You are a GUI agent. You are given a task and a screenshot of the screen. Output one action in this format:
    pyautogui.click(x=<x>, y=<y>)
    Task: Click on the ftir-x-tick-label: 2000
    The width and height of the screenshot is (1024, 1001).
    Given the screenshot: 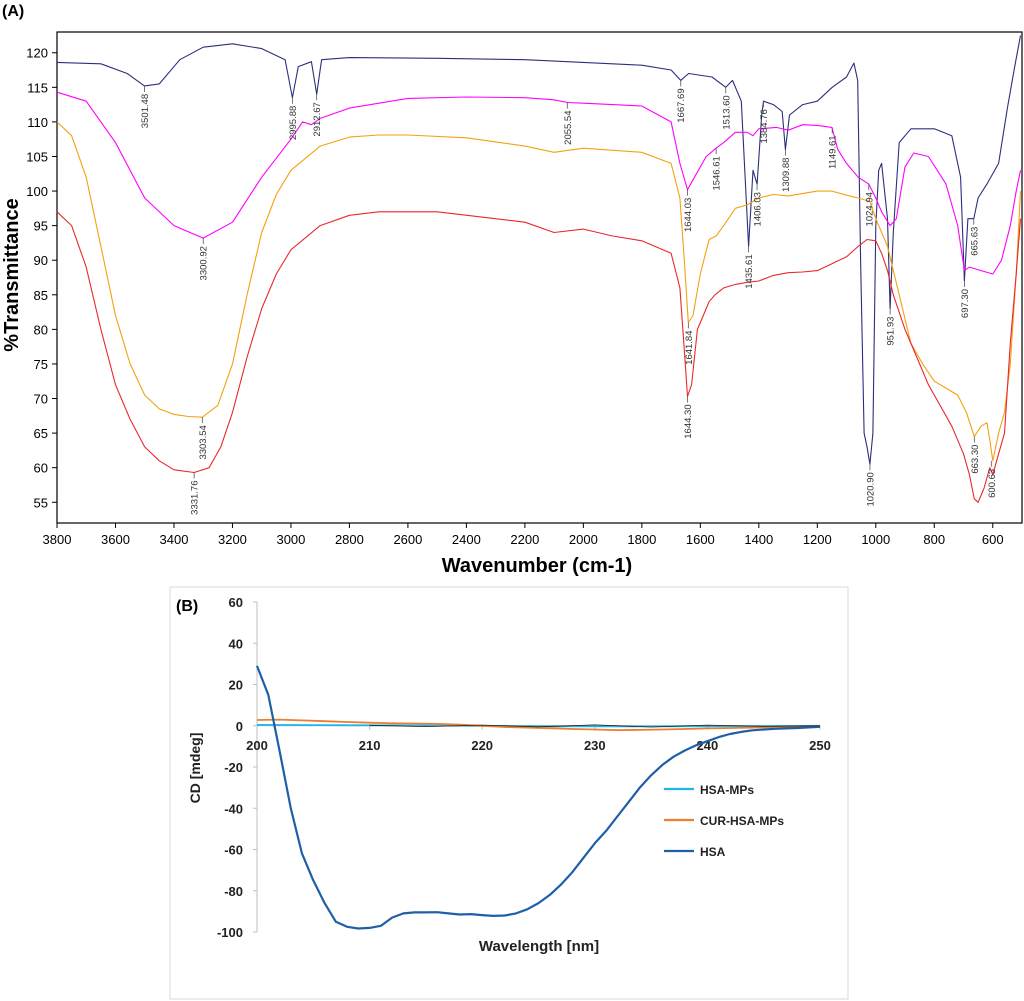 What is the action you would take?
    pyautogui.click(x=583, y=539)
    